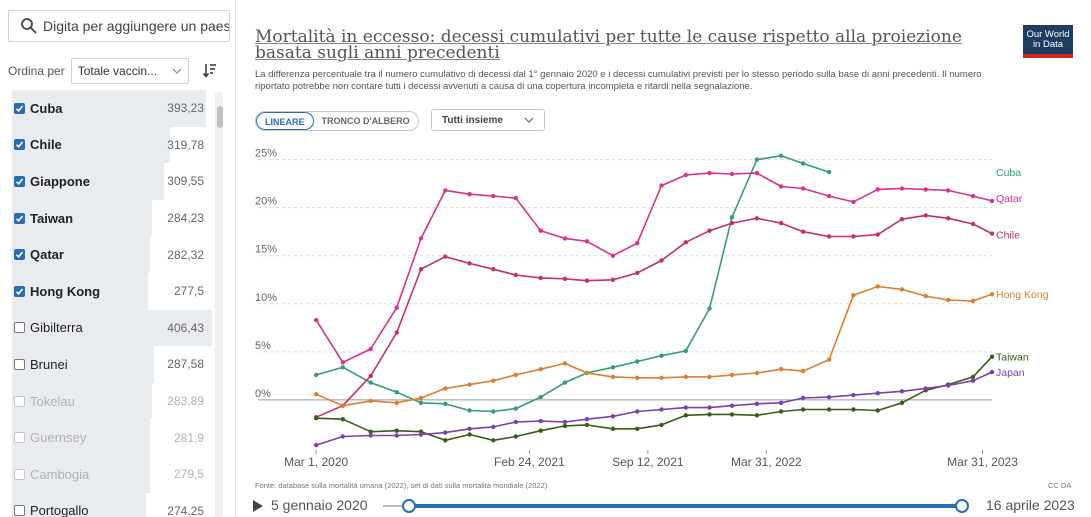 Image resolution: width=1091 pixels, height=517 pixels. I want to click on entity-row: Chile 319,78, so click(112, 145).